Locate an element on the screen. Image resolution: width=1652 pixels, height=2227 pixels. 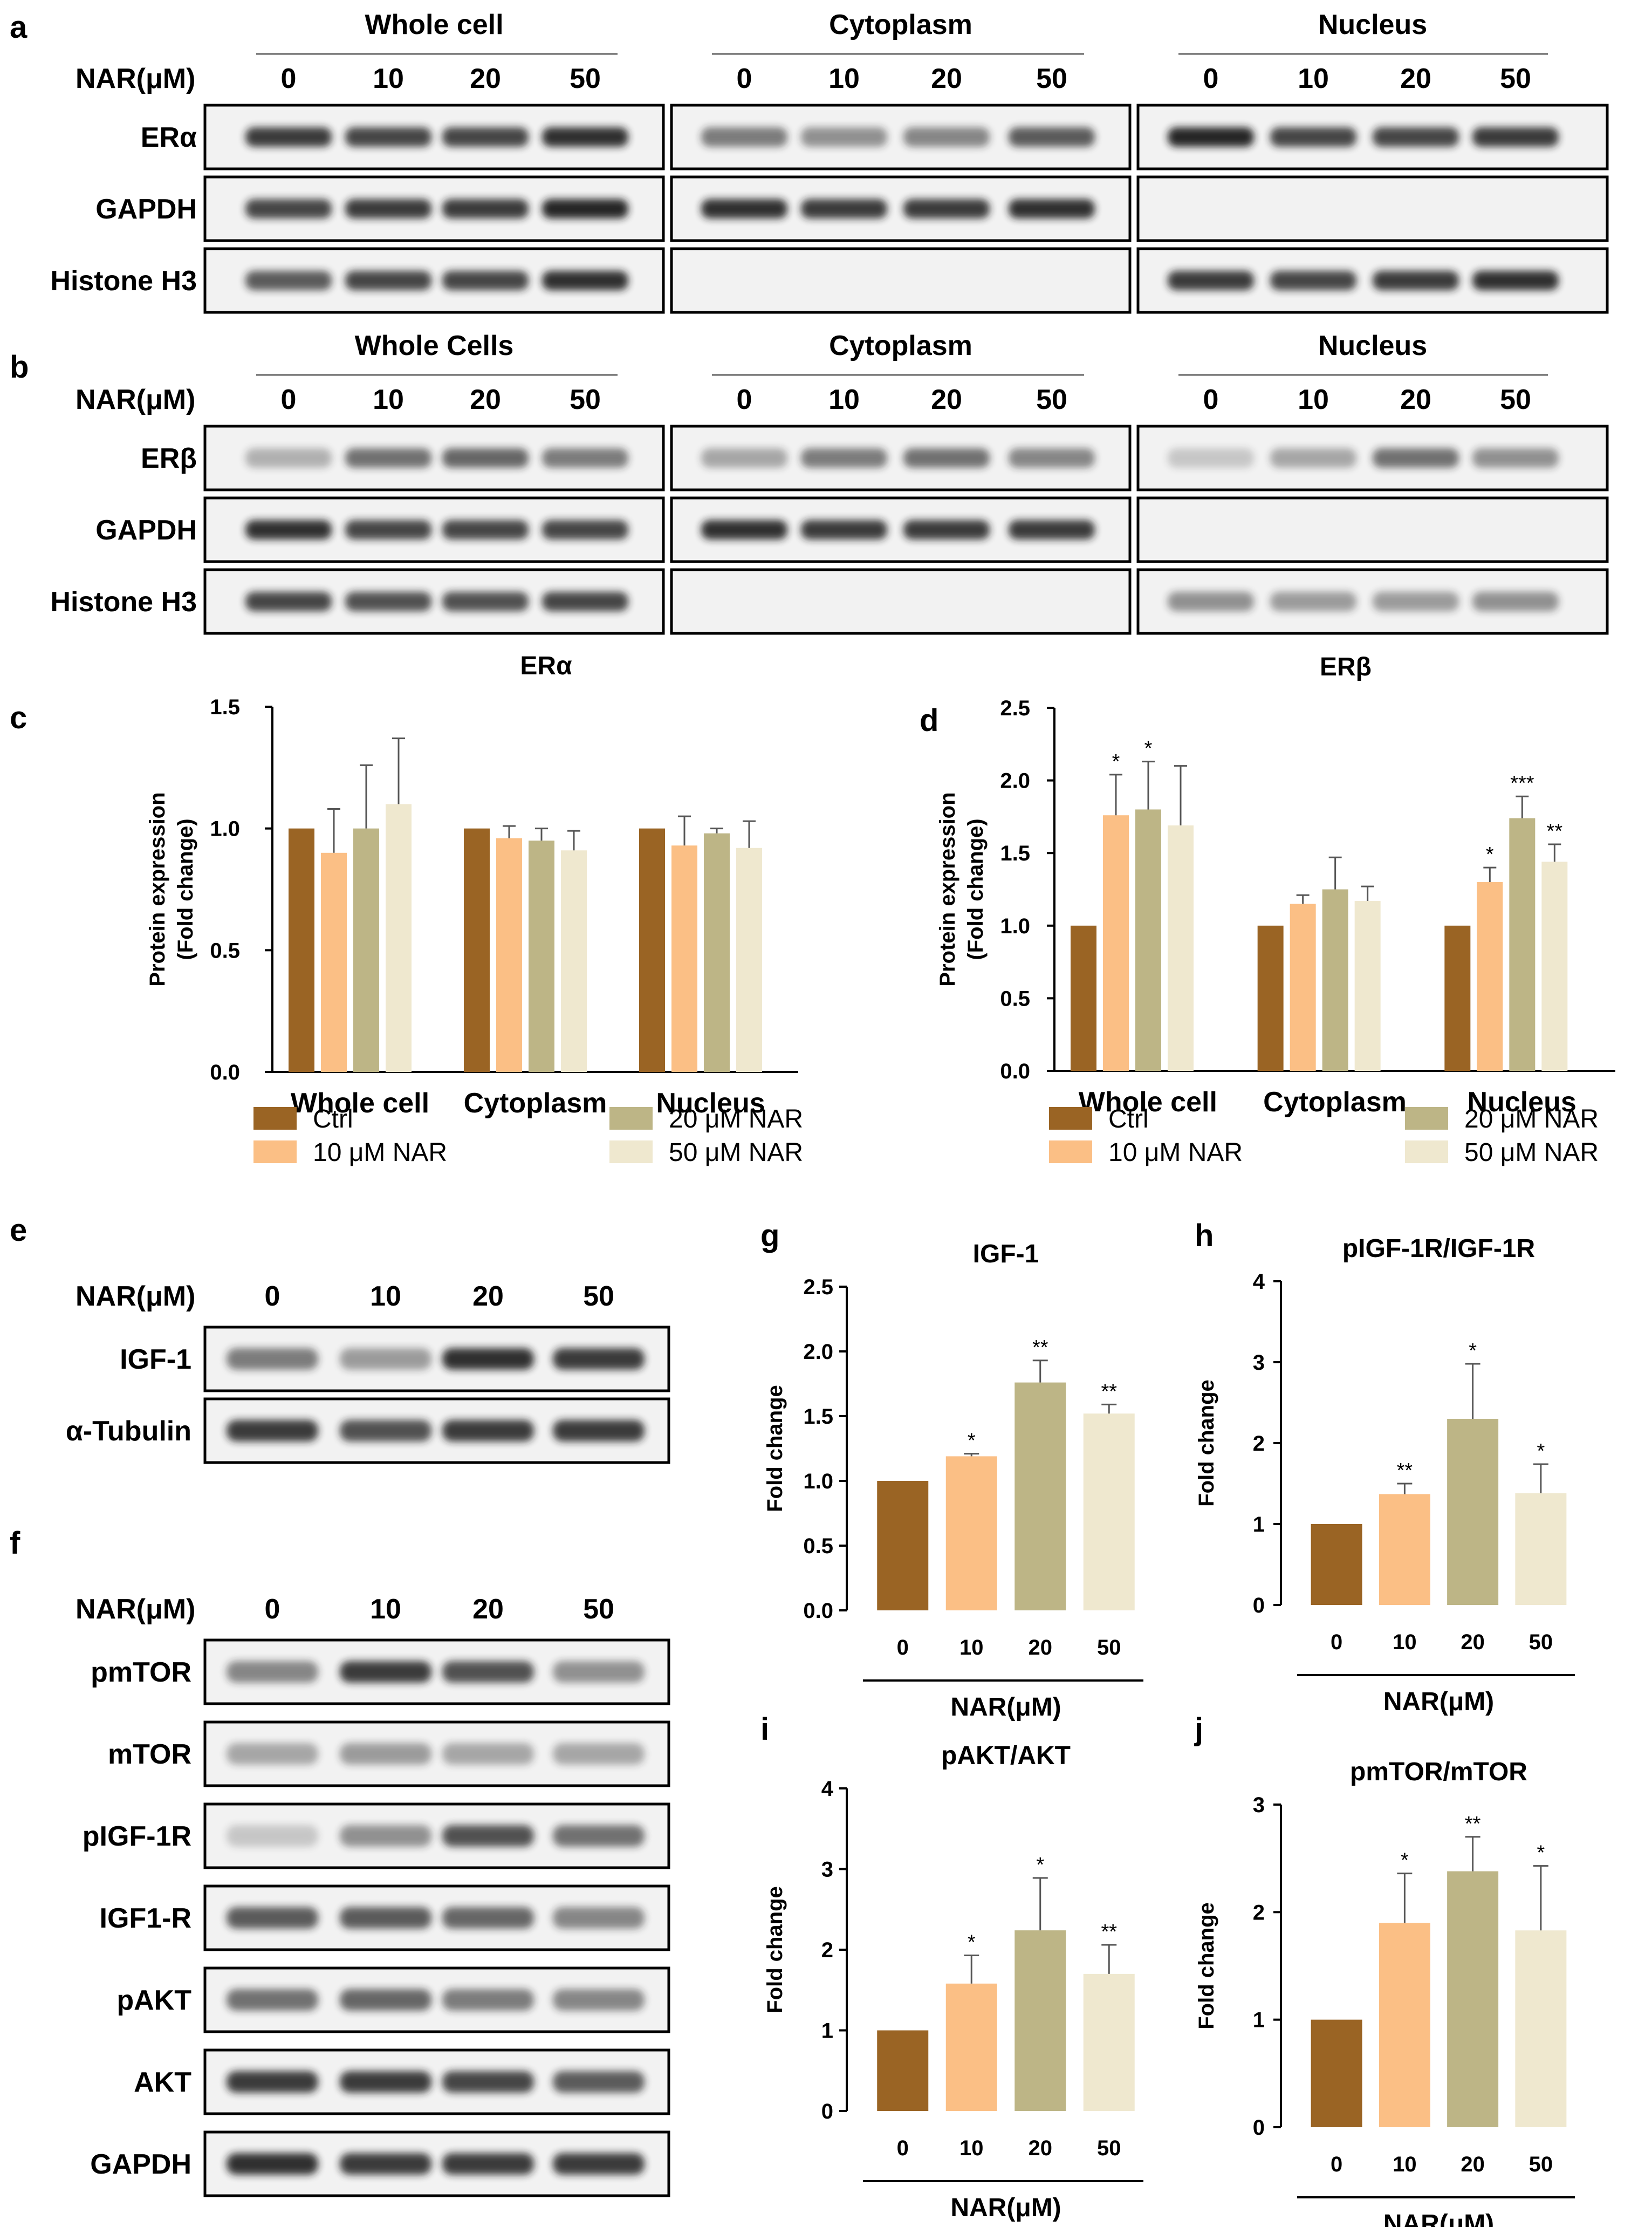
x-category-label: Whole cell is located at coordinates (360, 1103).